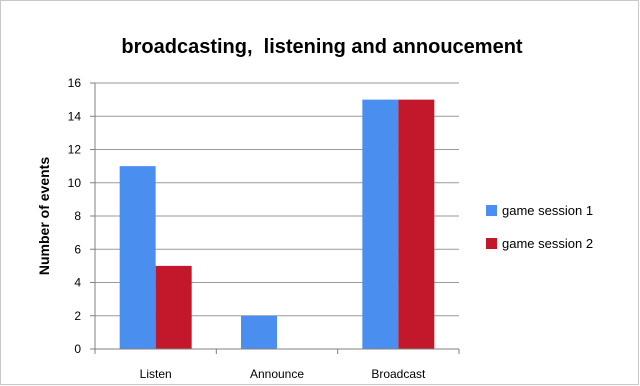  I want to click on y-tick-label: 6, so click(77, 249).